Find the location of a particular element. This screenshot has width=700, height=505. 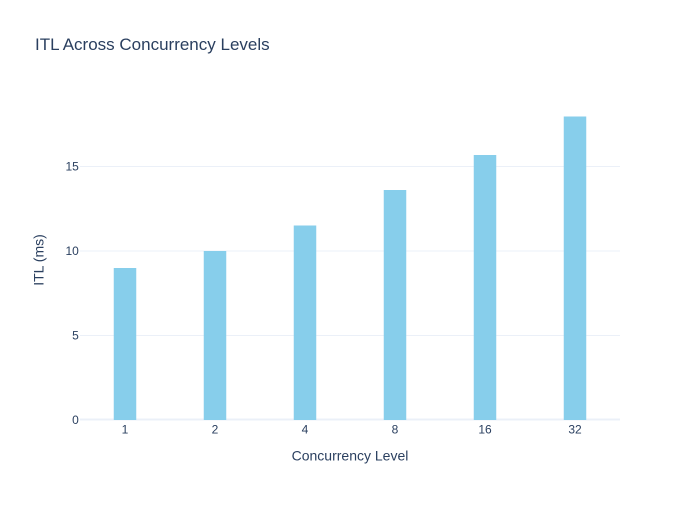

svg-text: ITL Across Concurrency Levels is located at coordinates (152, 44).